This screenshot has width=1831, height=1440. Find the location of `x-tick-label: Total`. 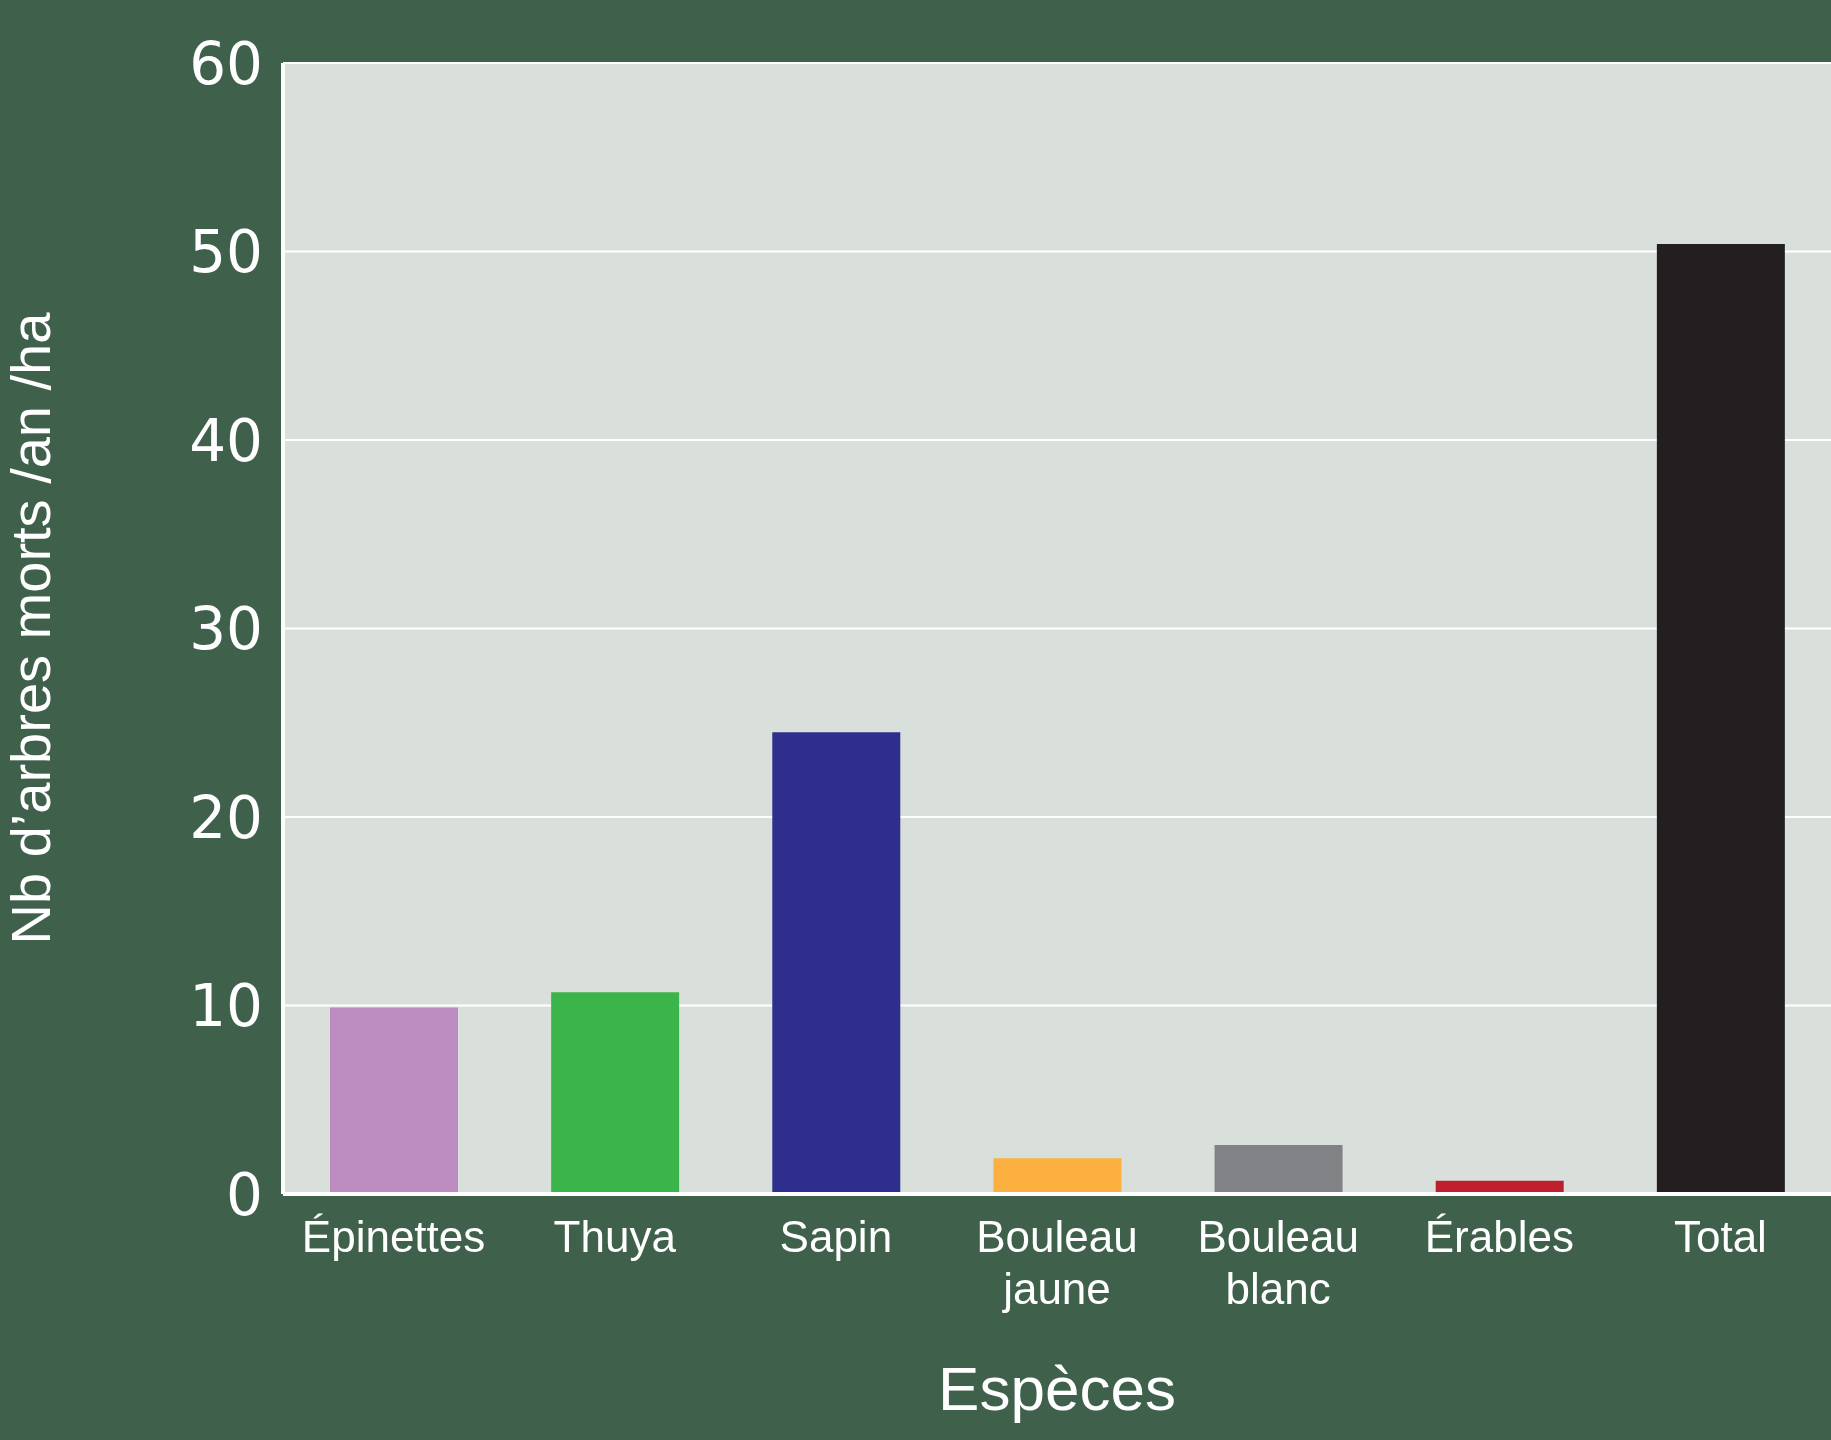

x-tick-label: Total is located at coordinates (1720, 1236).